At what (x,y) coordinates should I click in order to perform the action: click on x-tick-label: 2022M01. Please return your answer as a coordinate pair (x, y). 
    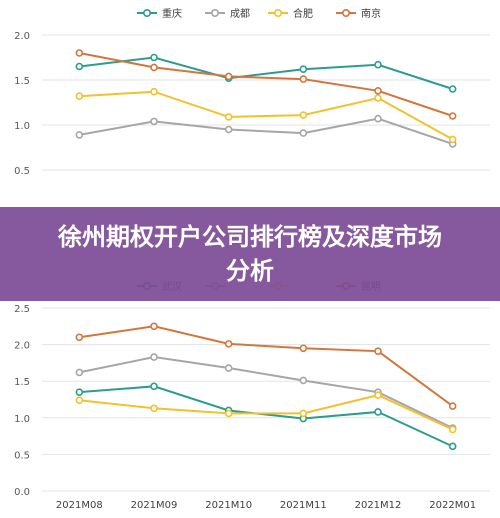
    Looking at the image, I should click on (452, 505).